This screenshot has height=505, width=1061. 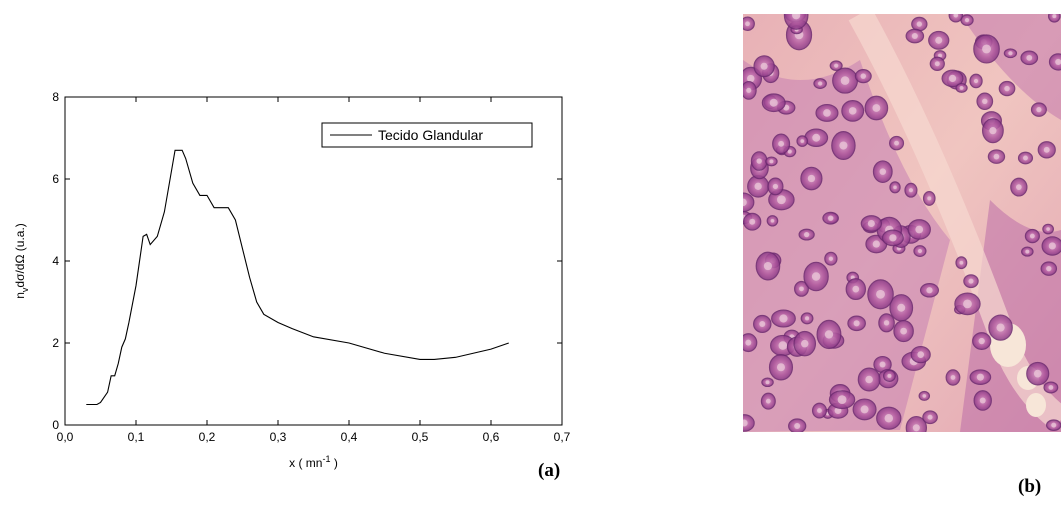 What do you see at coordinates (55, 97) in the screenshot?
I see `y-tick-label: 8` at bounding box center [55, 97].